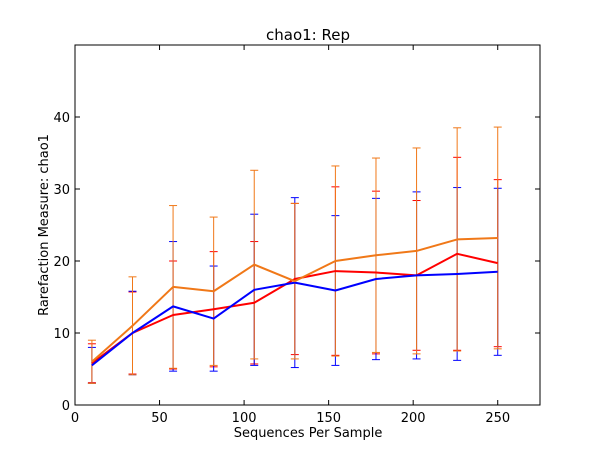  Describe the element at coordinates (75, 418) in the screenshot. I see `x-tick-label-0: 0` at that location.